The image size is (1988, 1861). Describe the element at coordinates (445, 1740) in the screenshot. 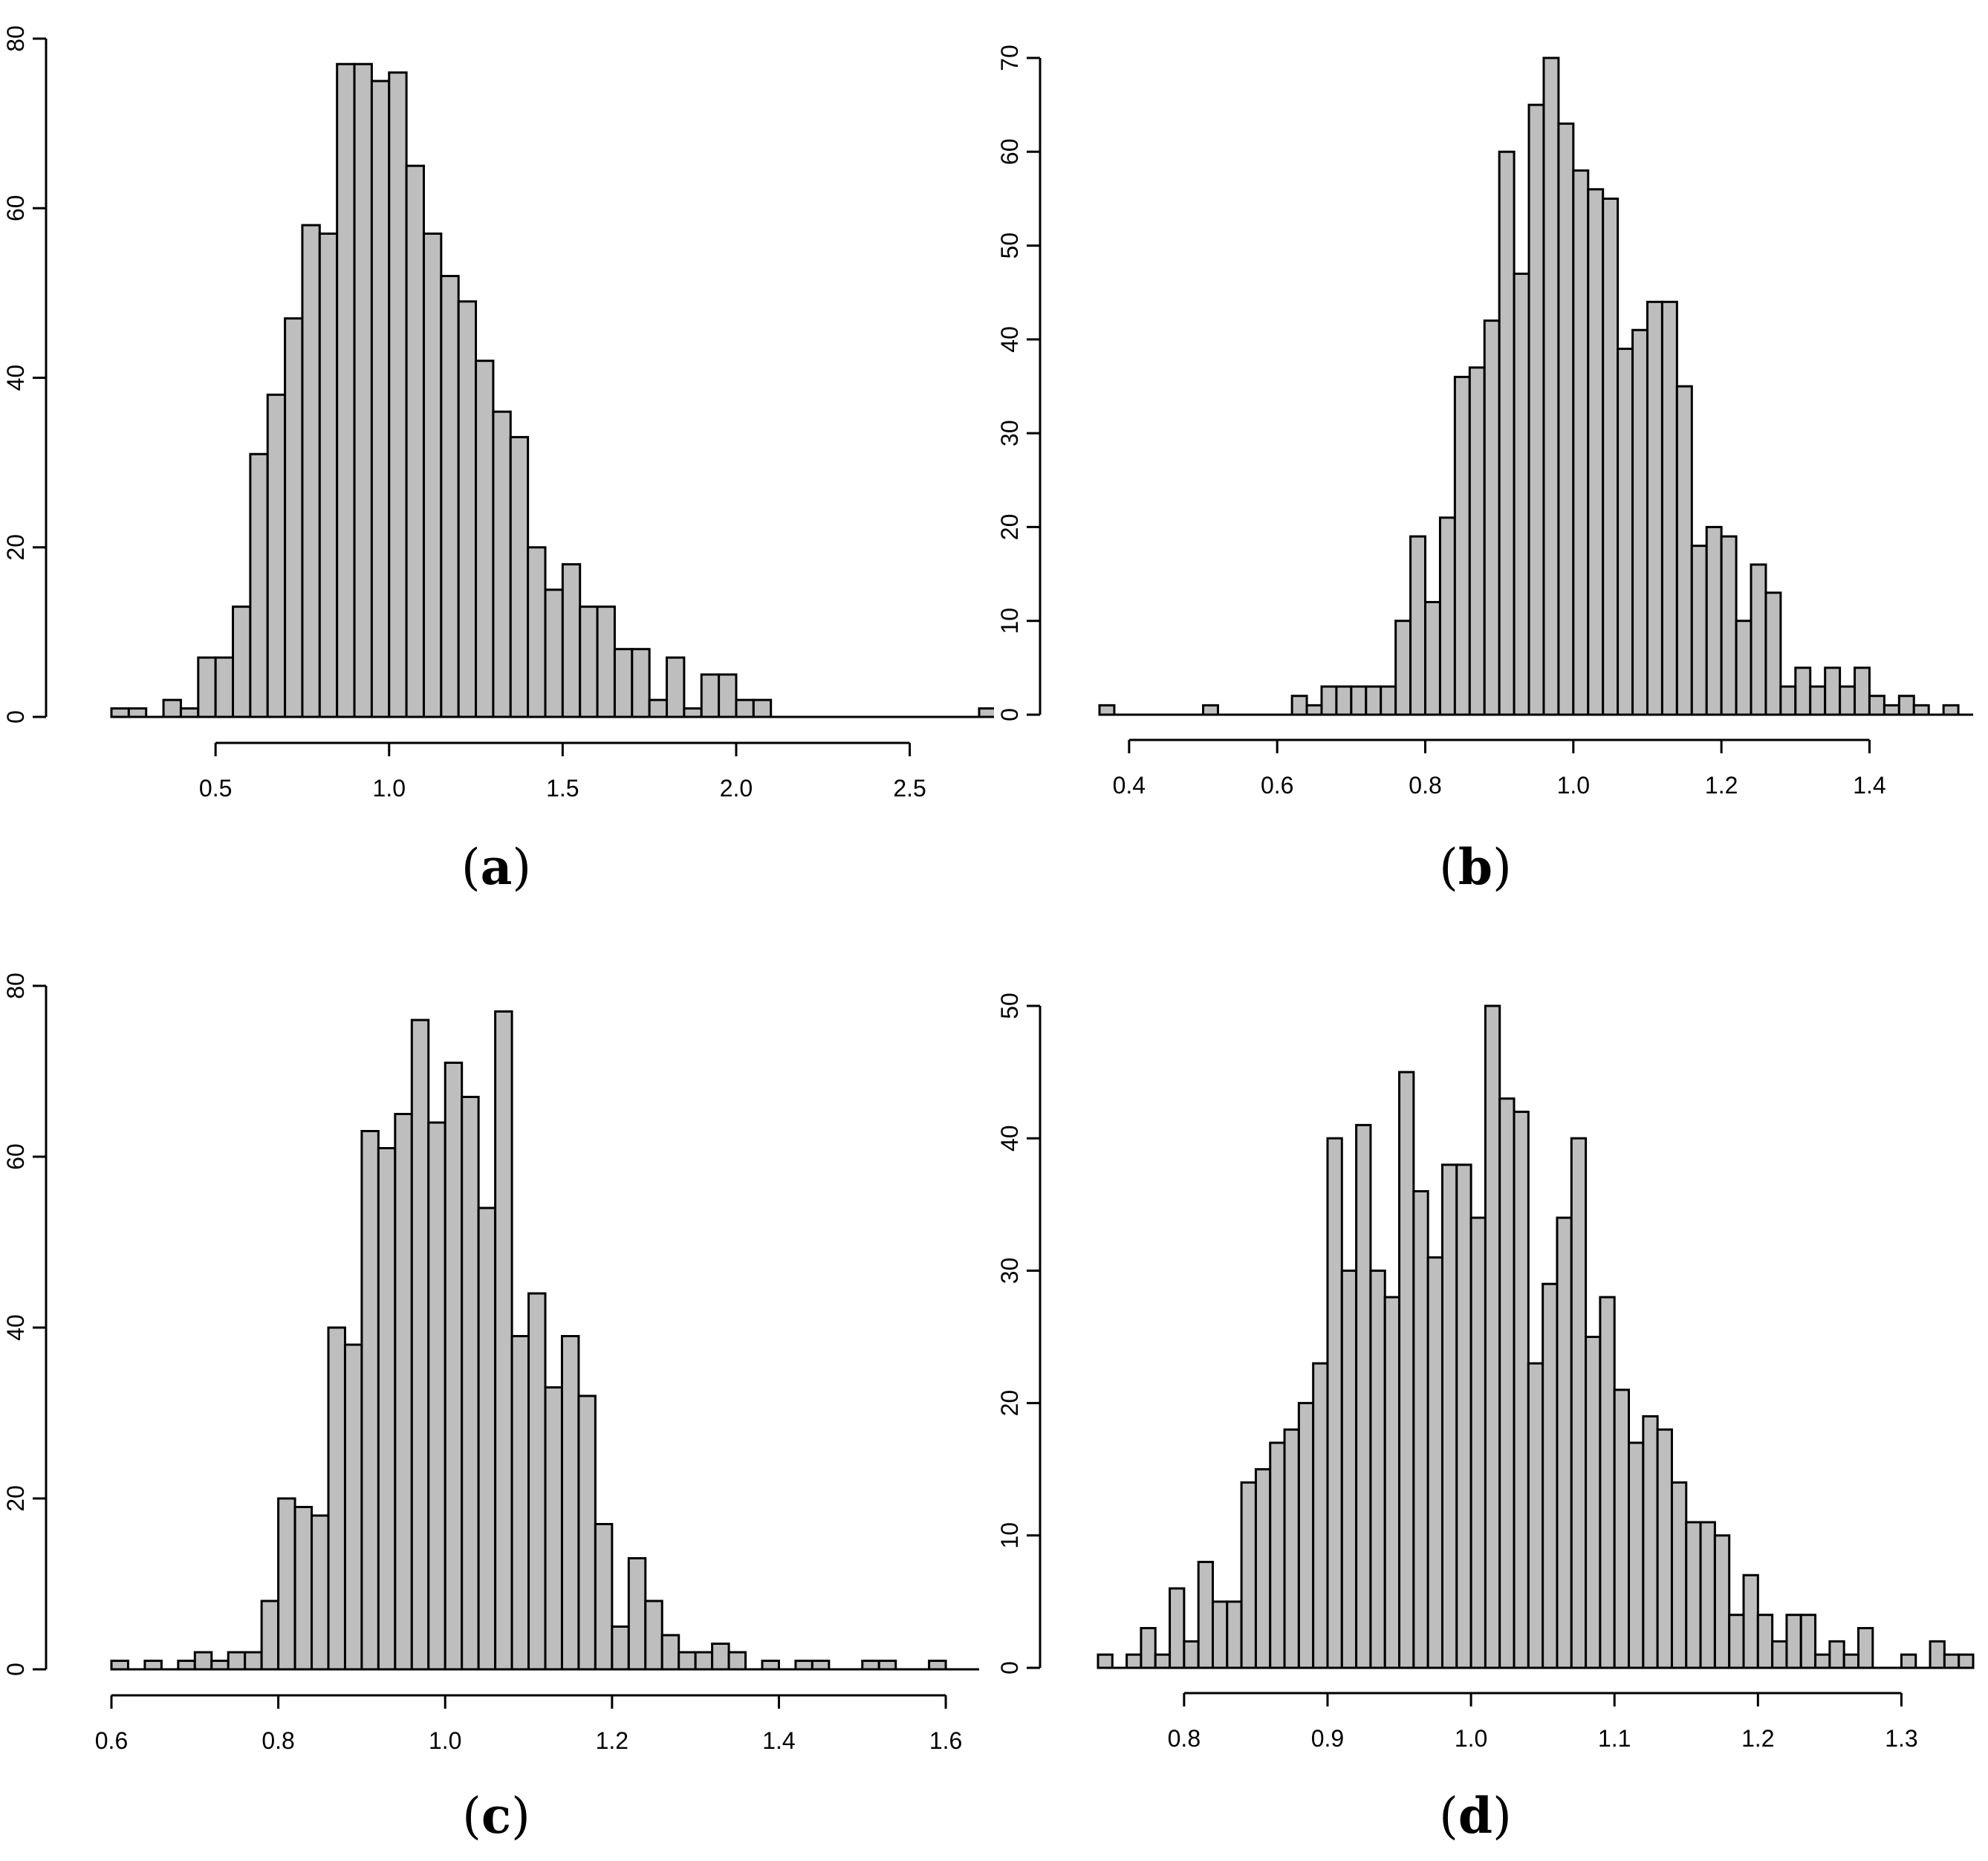

I see `x-tick-label: 1.0` at that location.